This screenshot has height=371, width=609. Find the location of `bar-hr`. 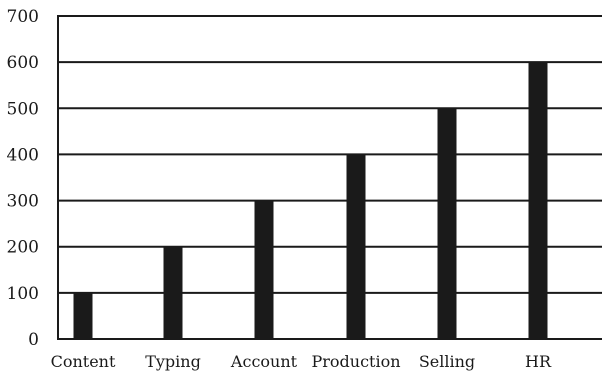

bar-hr is located at coordinates (538, 201).